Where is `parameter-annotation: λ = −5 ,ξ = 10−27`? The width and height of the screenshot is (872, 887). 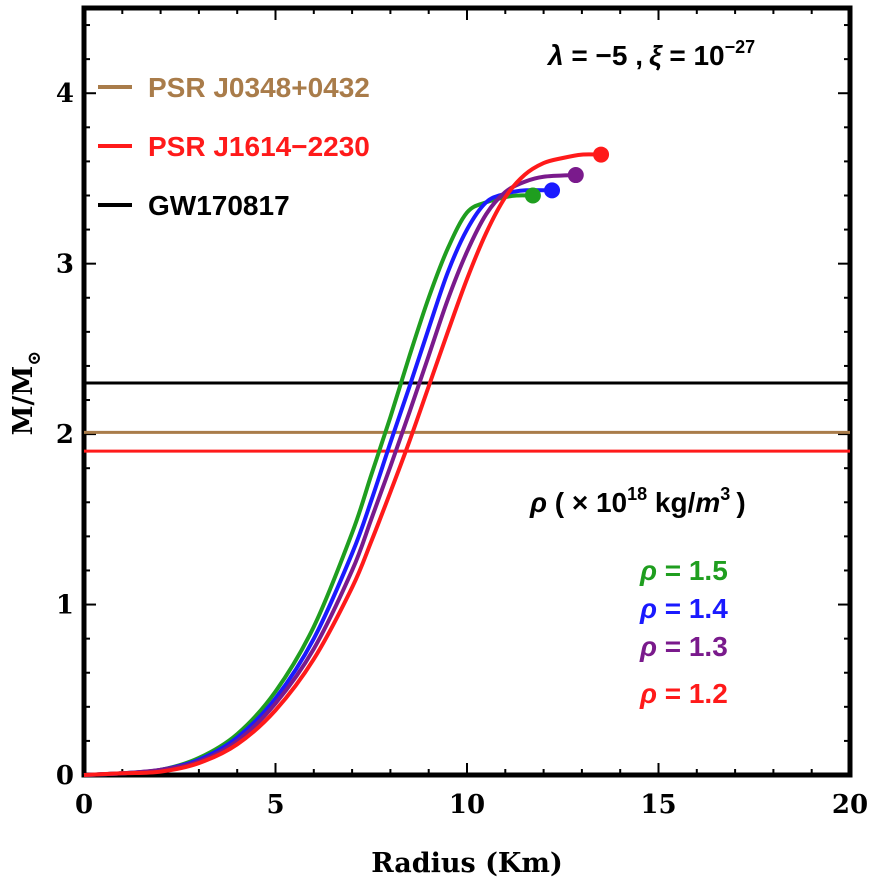 parameter-annotation: λ = −5 ,ξ = 10−27 is located at coordinates (650, 54).